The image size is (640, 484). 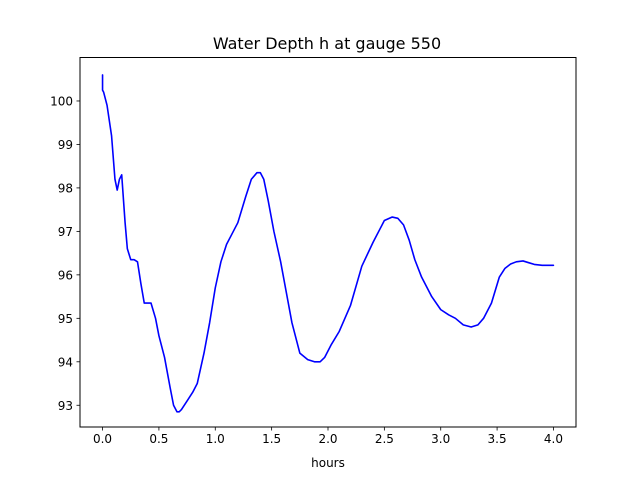 I want to click on x-tick-label: 1.5, so click(x=271, y=439).